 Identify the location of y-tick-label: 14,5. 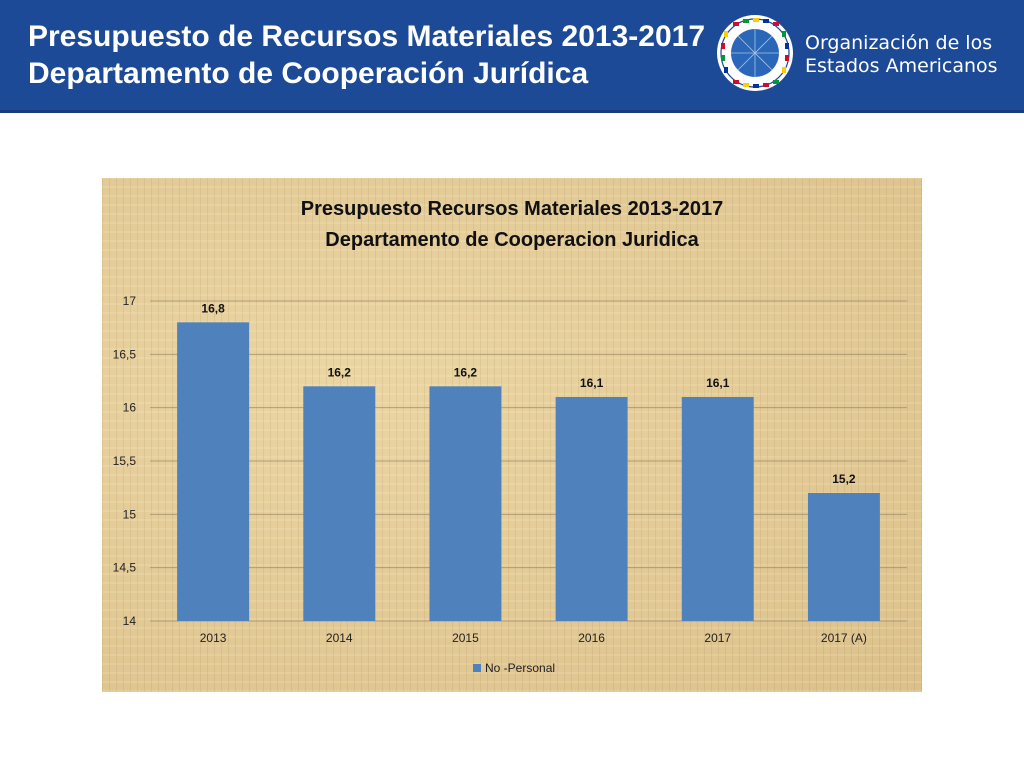
(125, 568).